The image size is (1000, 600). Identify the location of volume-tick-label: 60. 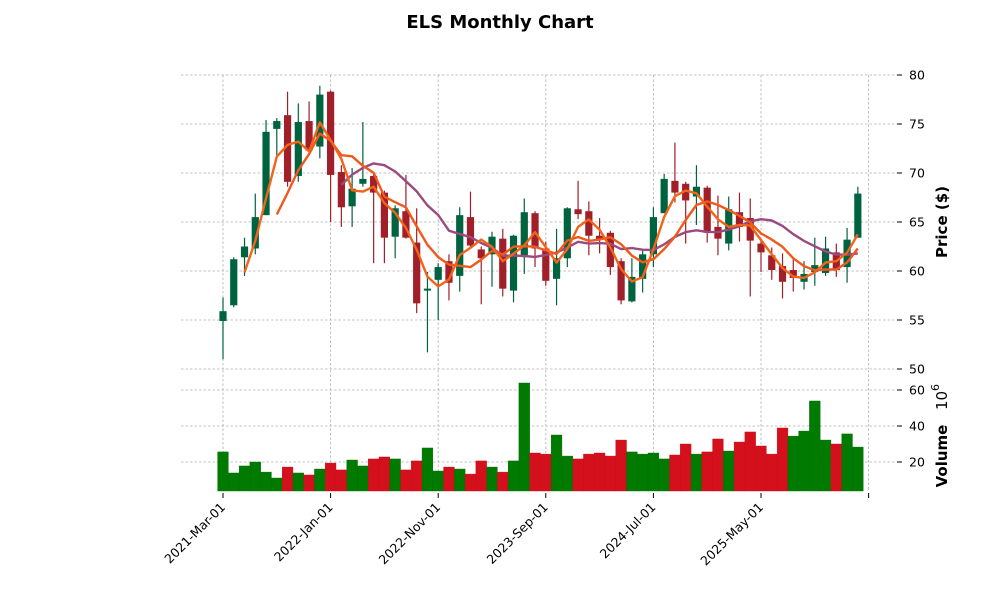
(917, 390).